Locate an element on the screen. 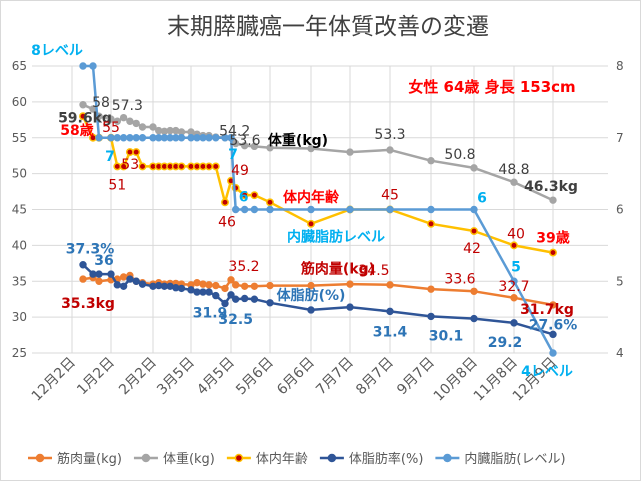  data-label: 53.6 is located at coordinates (244, 141).